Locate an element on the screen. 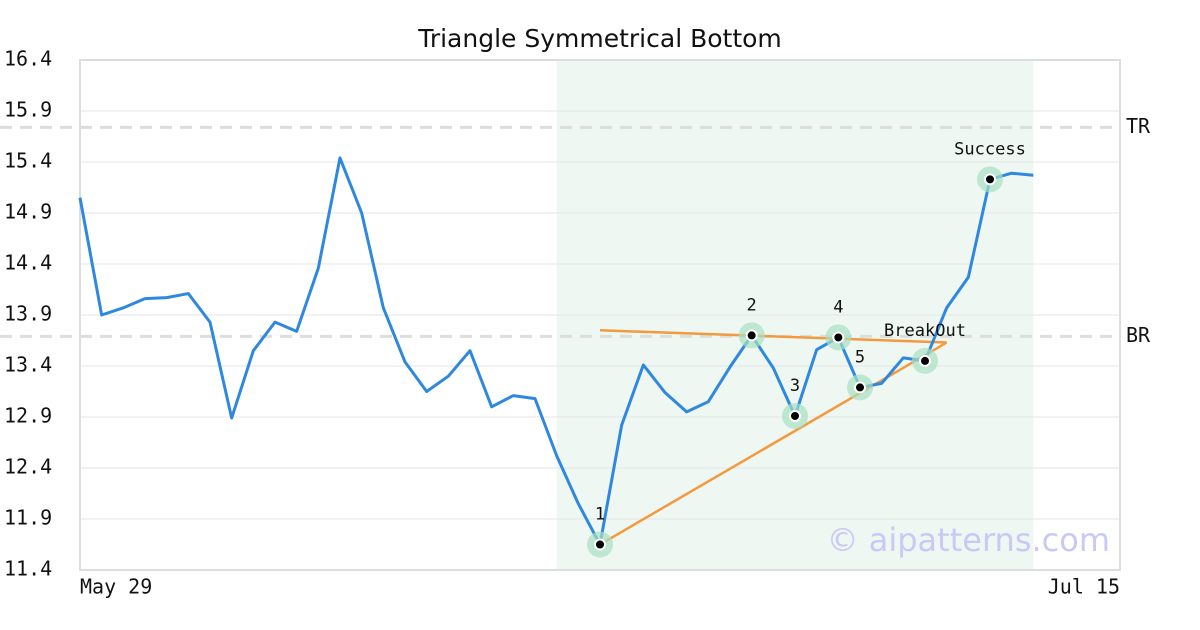 The height and width of the screenshot is (630, 1200). y-tick-label: 13.9 is located at coordinates (28, 314).